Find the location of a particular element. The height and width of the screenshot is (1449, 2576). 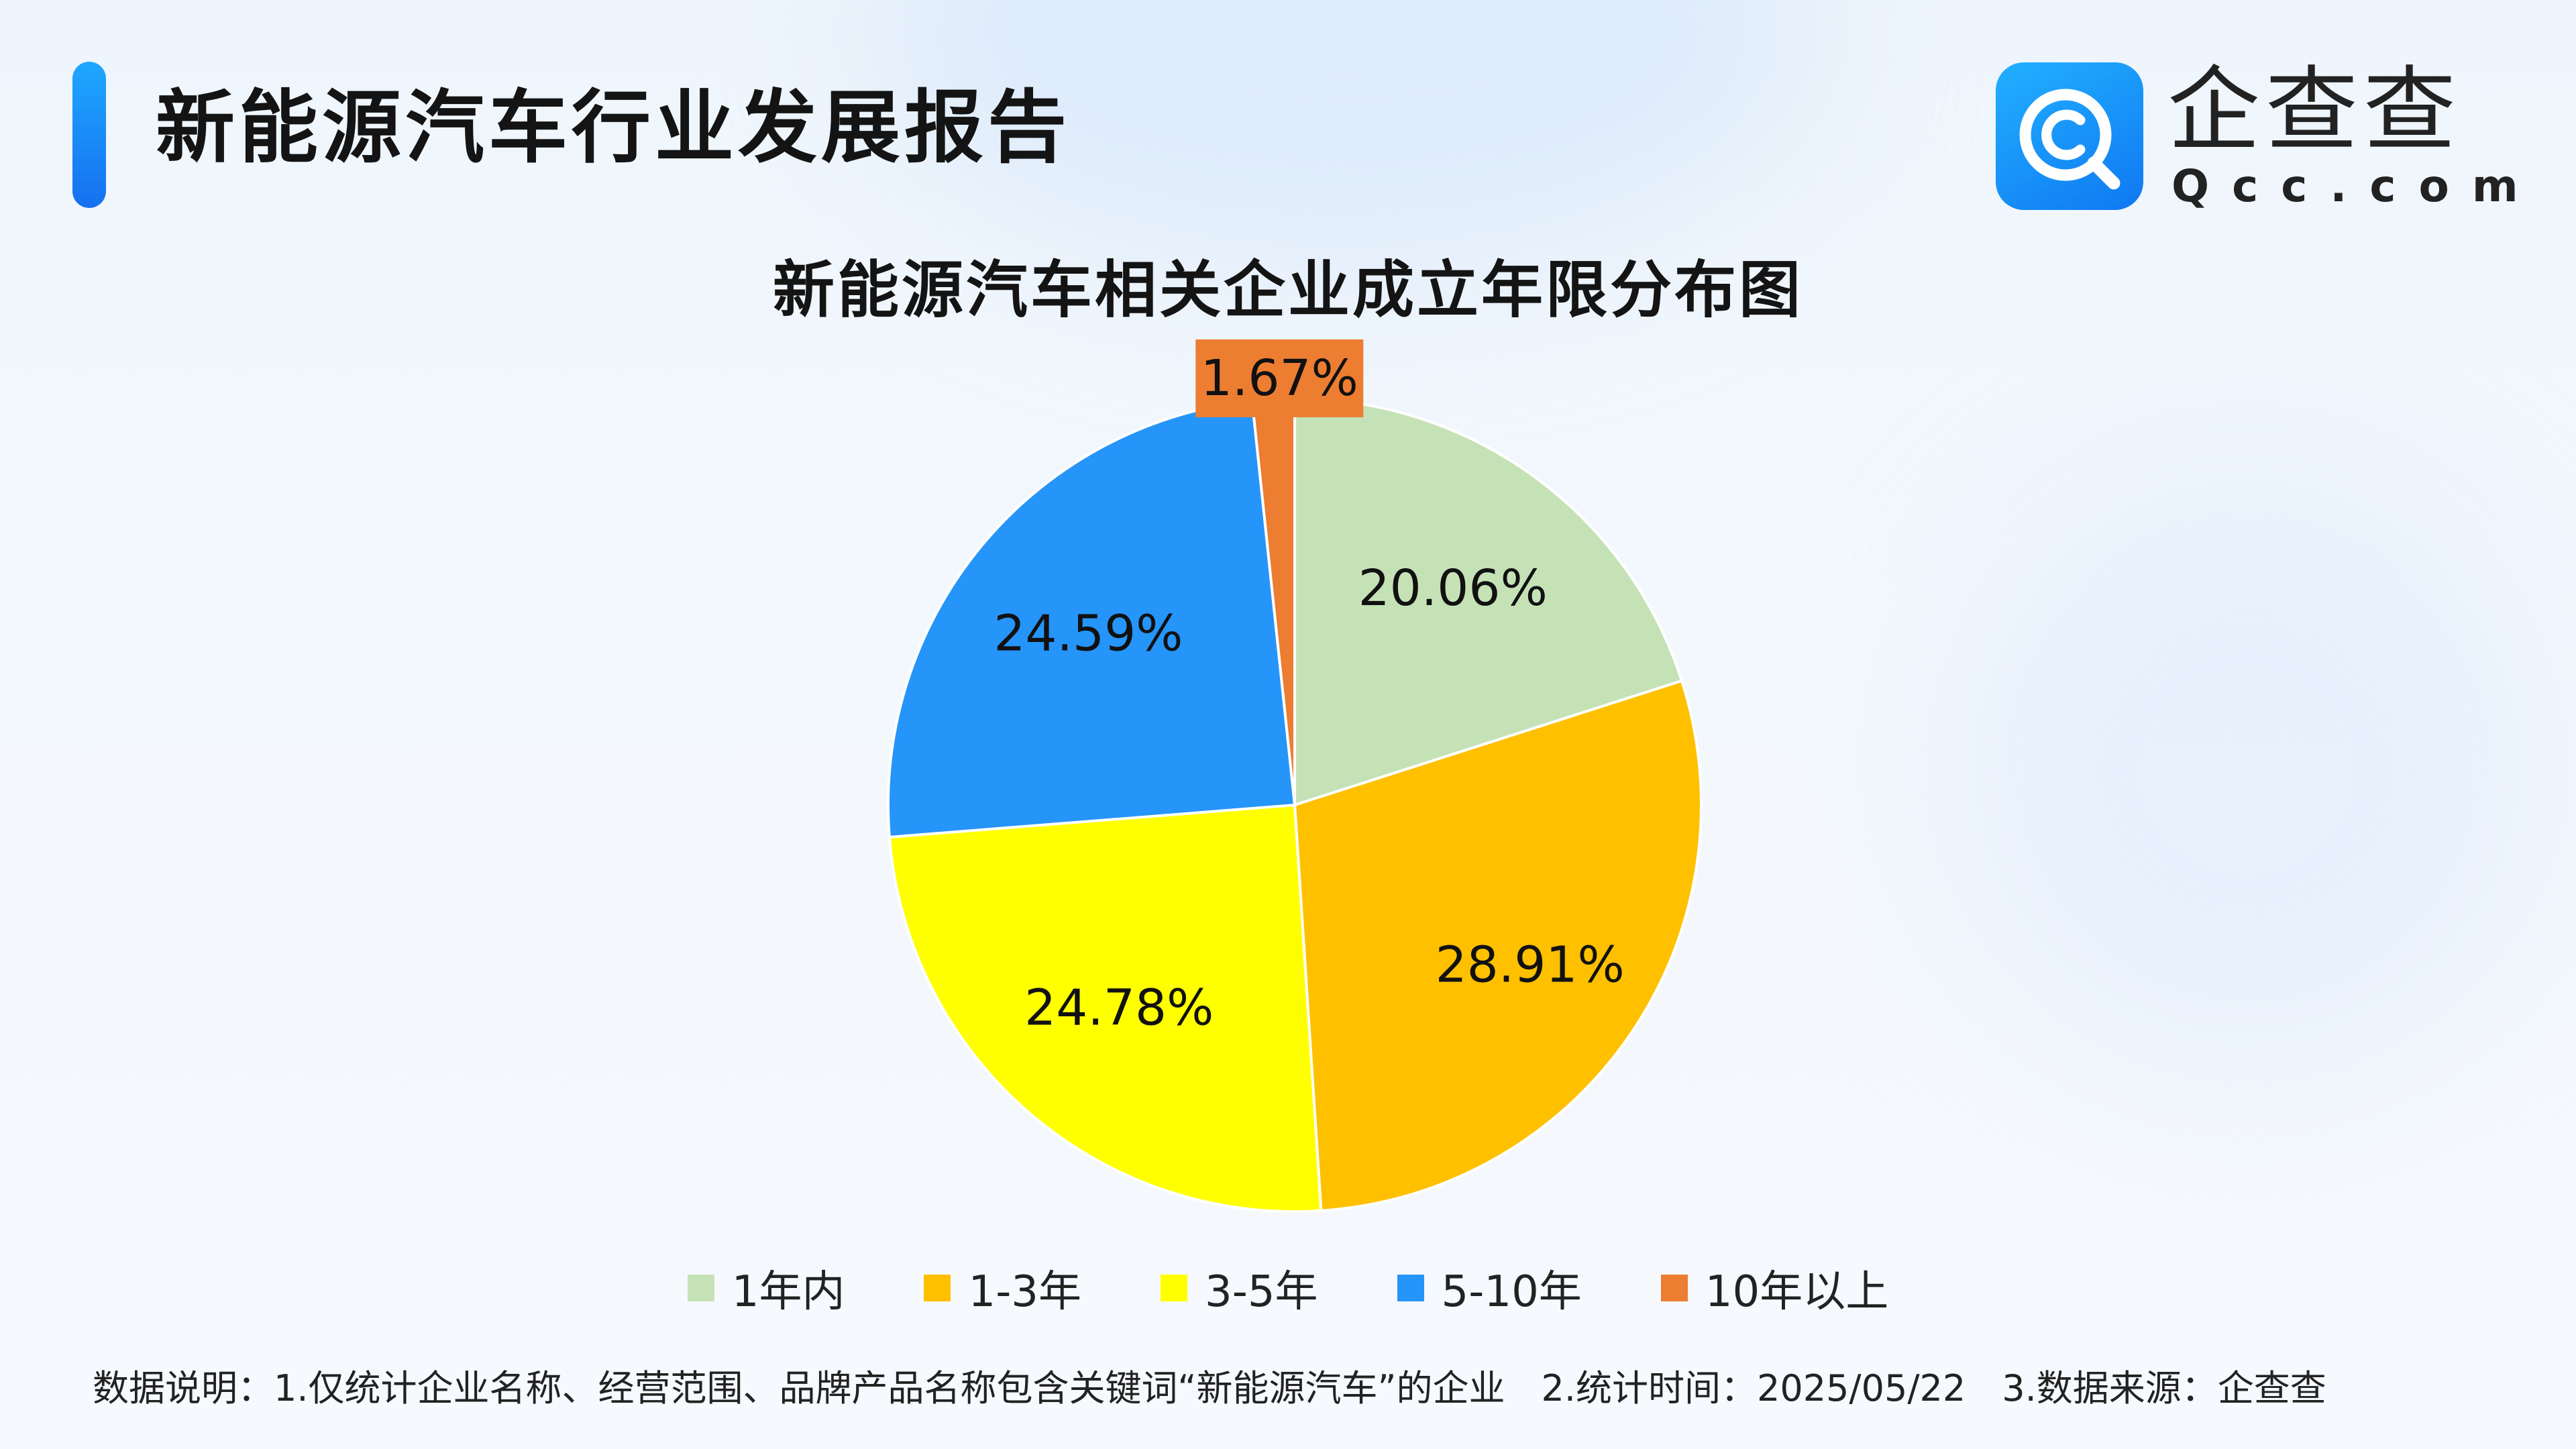

chart-legend: 1年内 1-3年 3-5年 5-10年 10年以上 is located at coordinates (1288, 1288).